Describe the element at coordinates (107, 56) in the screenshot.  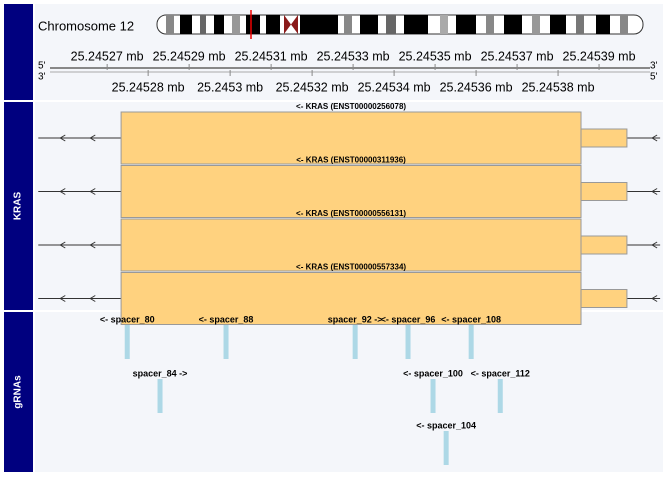
I see `tick-label: 25.24527 mb` at that location.